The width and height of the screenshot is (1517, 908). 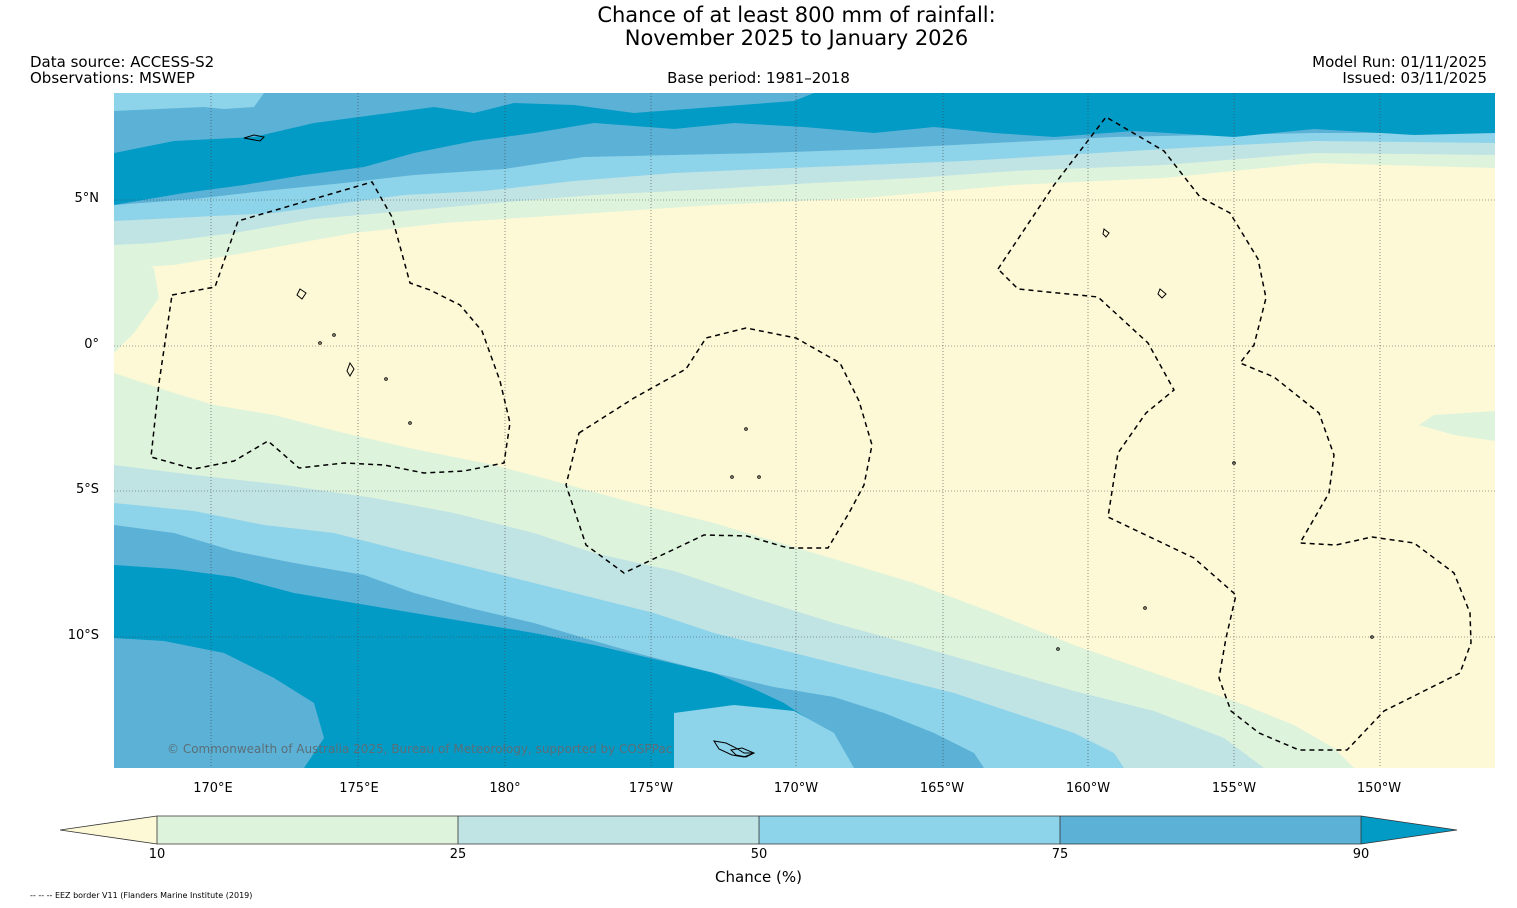 What do you see at coordinates (758, 877) in the screenshot?
I see `colorbar-label: Chance (%)` at bounding box center [758, 877].